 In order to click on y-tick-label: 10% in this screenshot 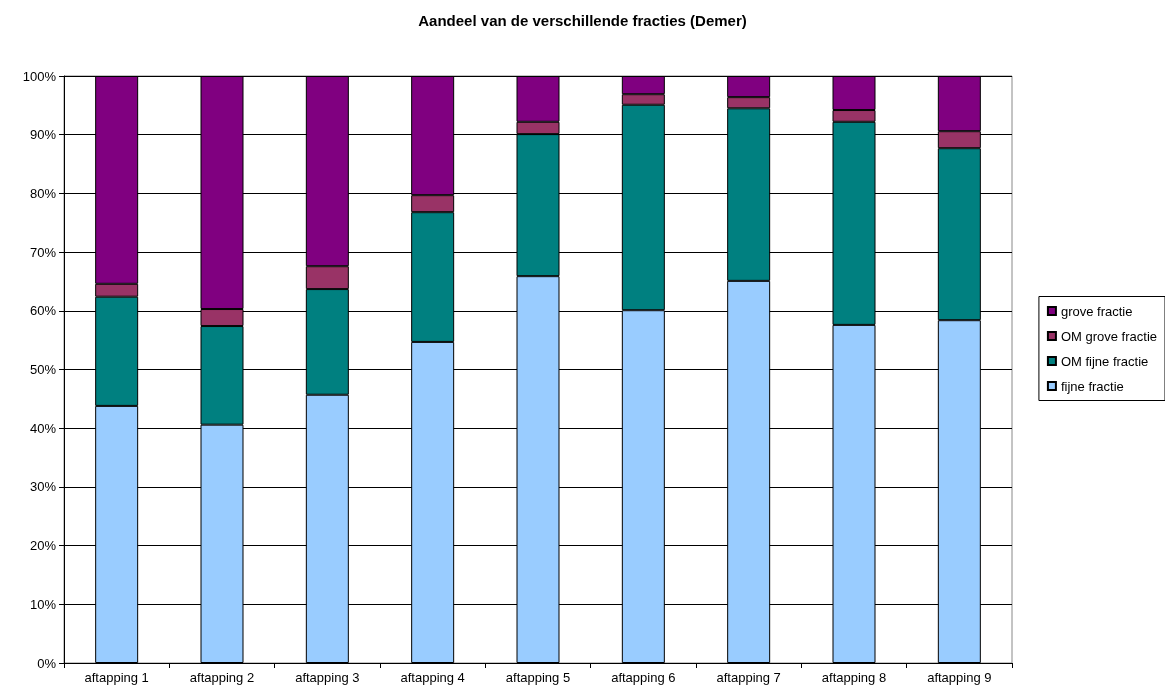, I will do `click(43, 604)`.